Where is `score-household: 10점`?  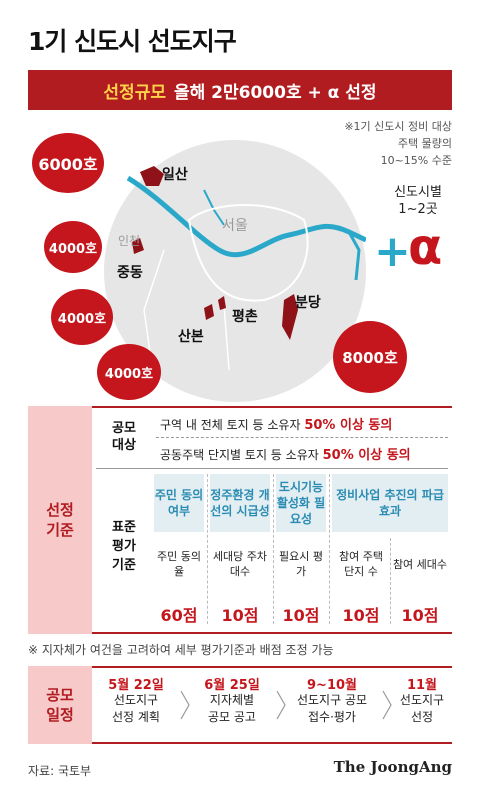
score-household: 10점 is located at coordinates (420, 615).